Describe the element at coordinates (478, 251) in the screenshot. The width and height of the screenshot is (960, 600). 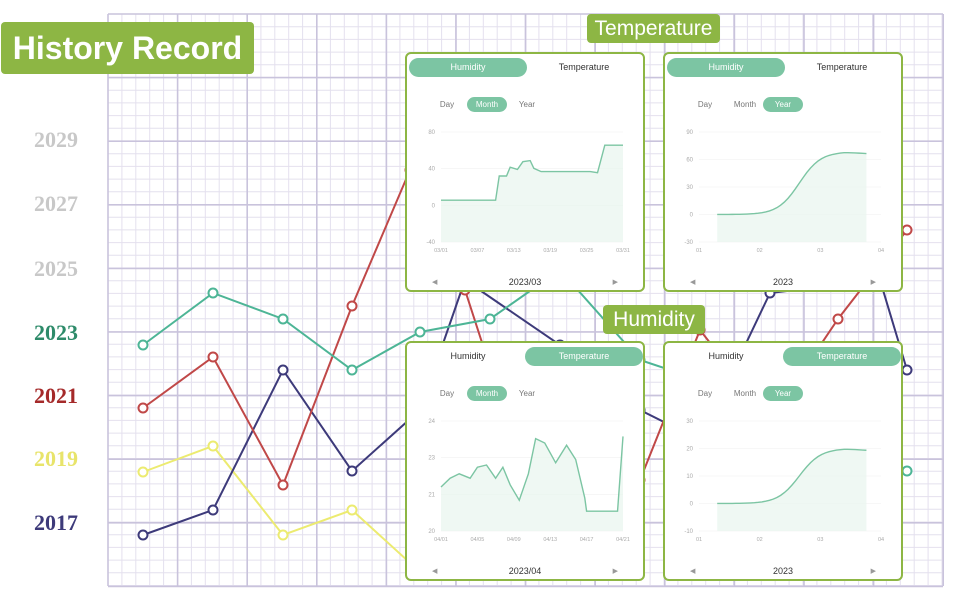
I see `x-tick-label: 03/07` at that location.